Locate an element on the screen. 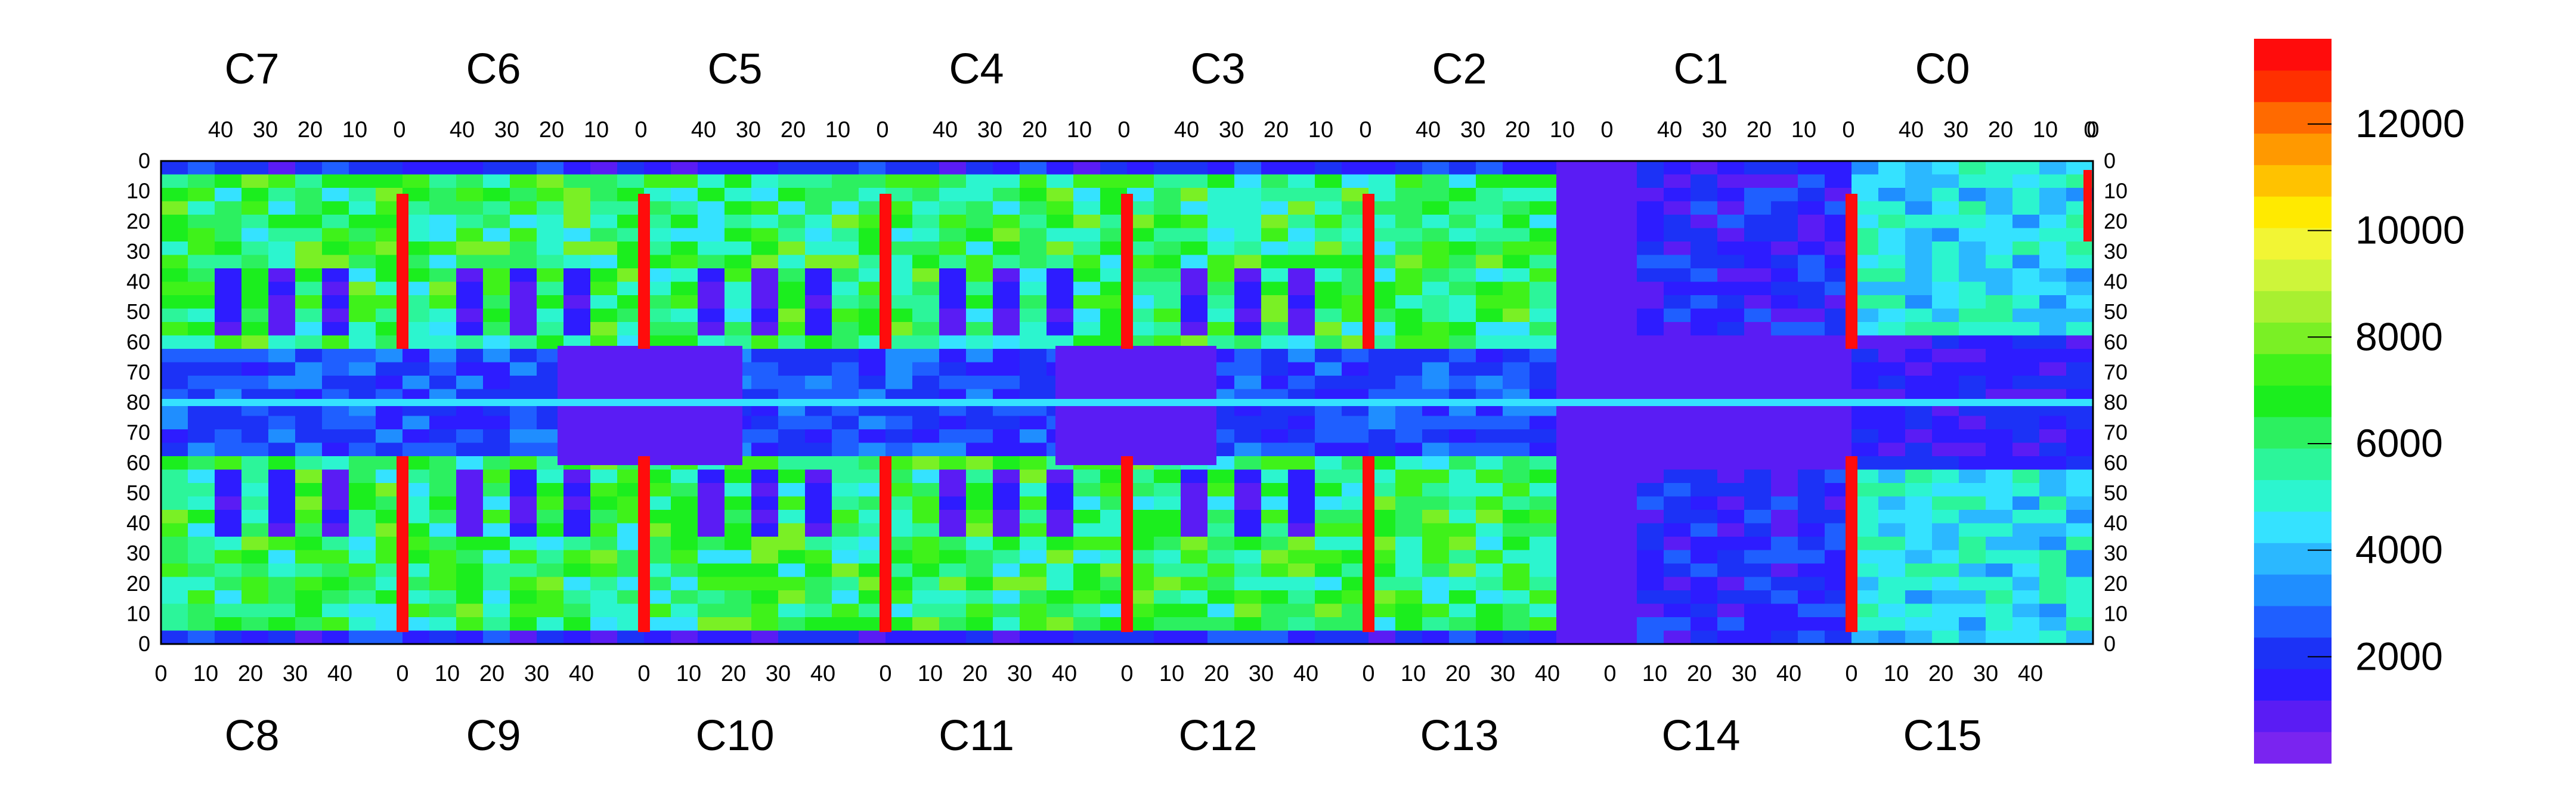 The width and height of the screenshot is (2576, 805). x-tick-label-bottom: 40 is located at coordinates (1065, 674).